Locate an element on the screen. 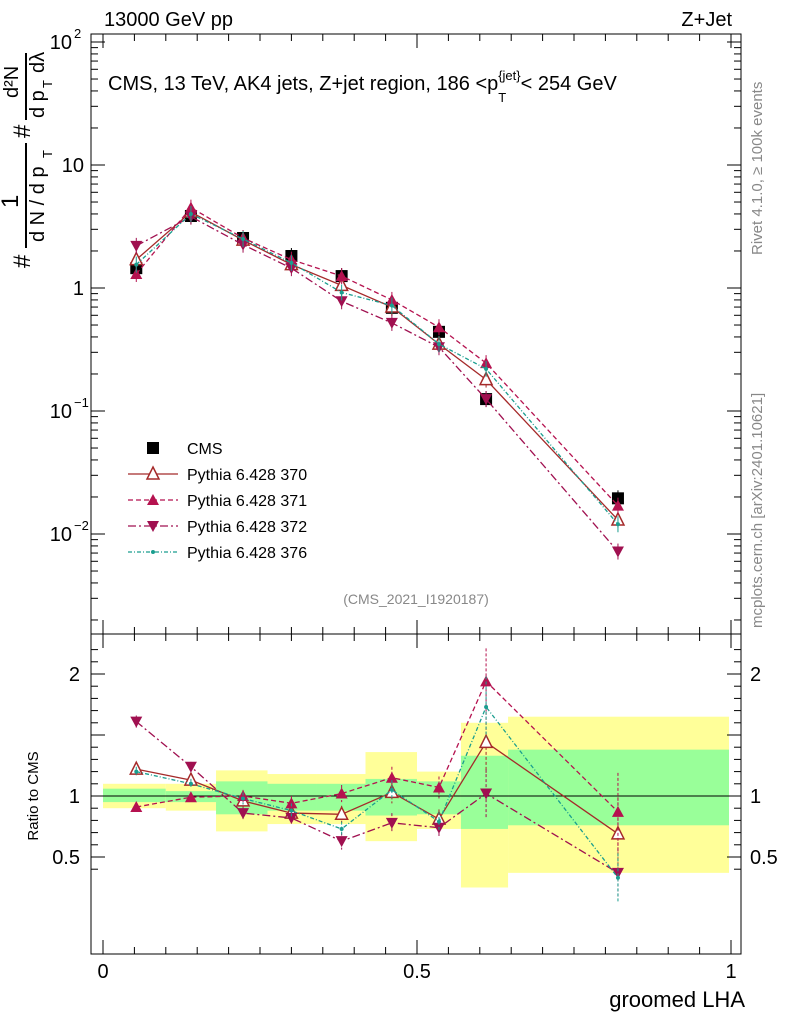  marker-square is located at coordinates (153, 448).